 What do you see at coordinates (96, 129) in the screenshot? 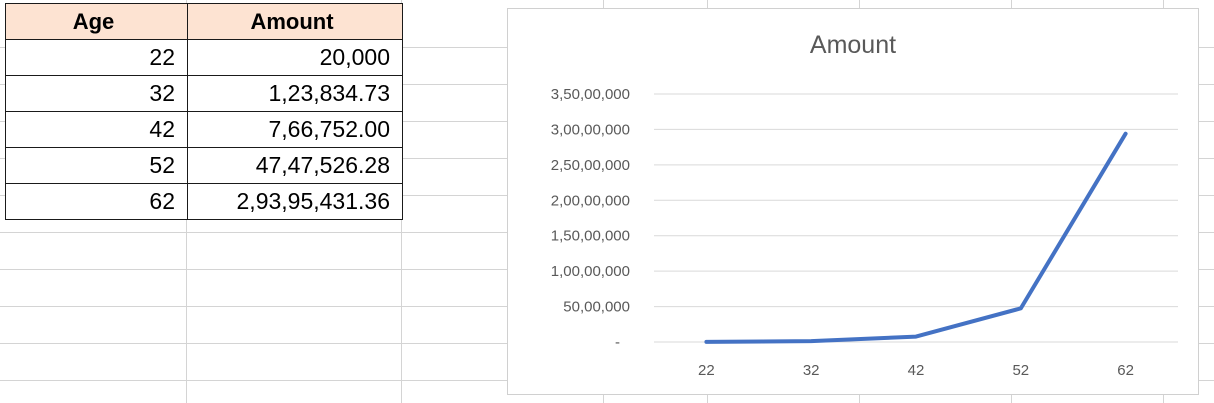
I see `cell-age: 42` at bounding box center [96, 129].